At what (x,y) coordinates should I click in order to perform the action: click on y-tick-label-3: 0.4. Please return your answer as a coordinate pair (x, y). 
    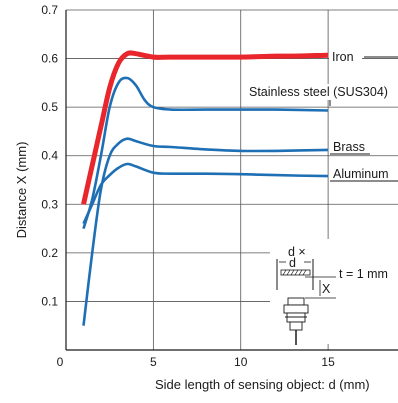
    Looking at the image, I should click on (49, 156).